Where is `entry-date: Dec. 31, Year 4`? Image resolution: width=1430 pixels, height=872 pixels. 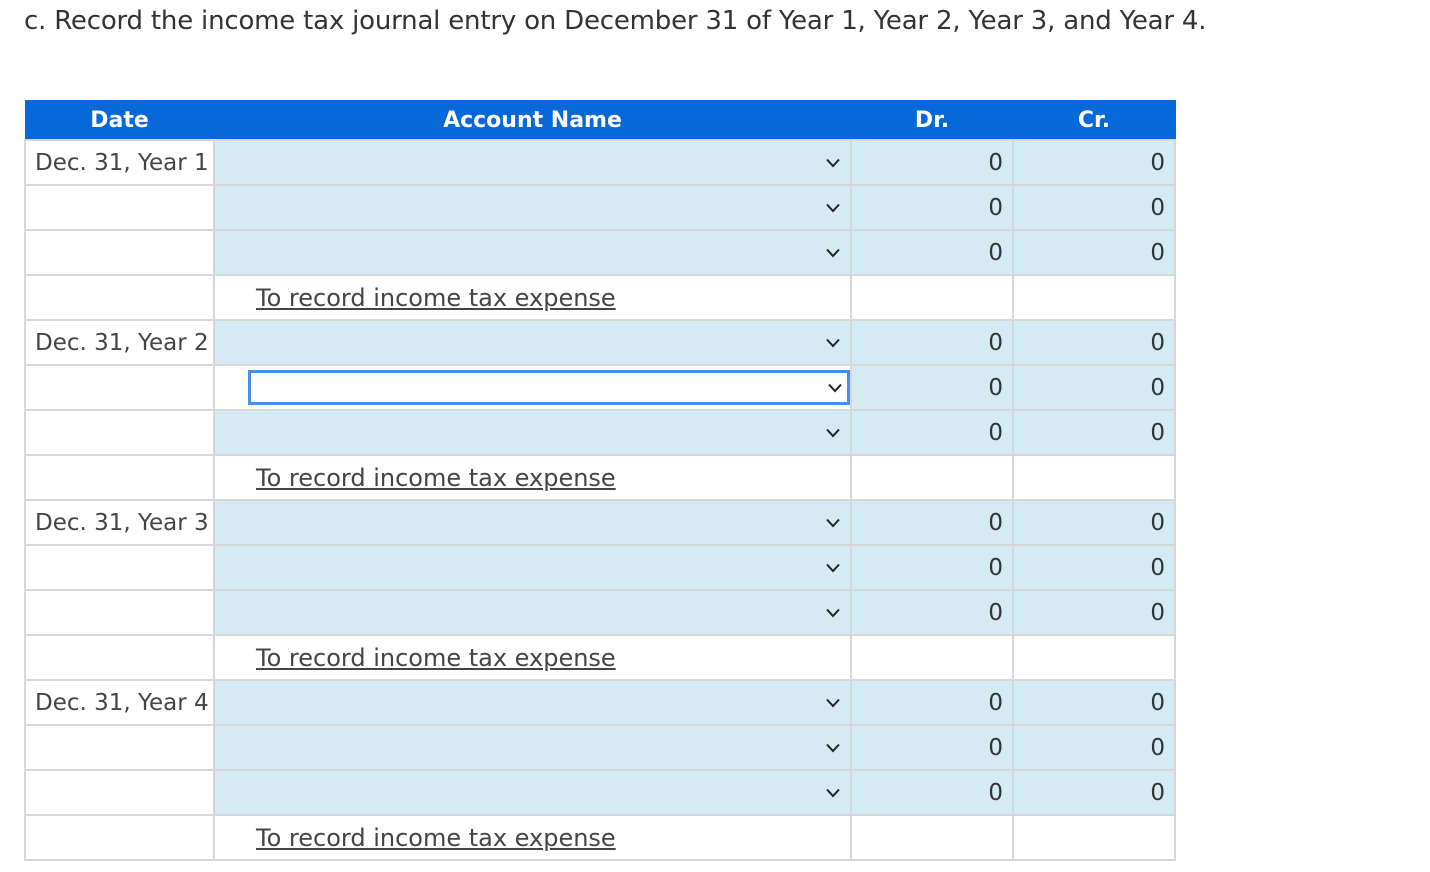 entry-date: Dec. 31, Year 4 is located at coordinates (119, 702).